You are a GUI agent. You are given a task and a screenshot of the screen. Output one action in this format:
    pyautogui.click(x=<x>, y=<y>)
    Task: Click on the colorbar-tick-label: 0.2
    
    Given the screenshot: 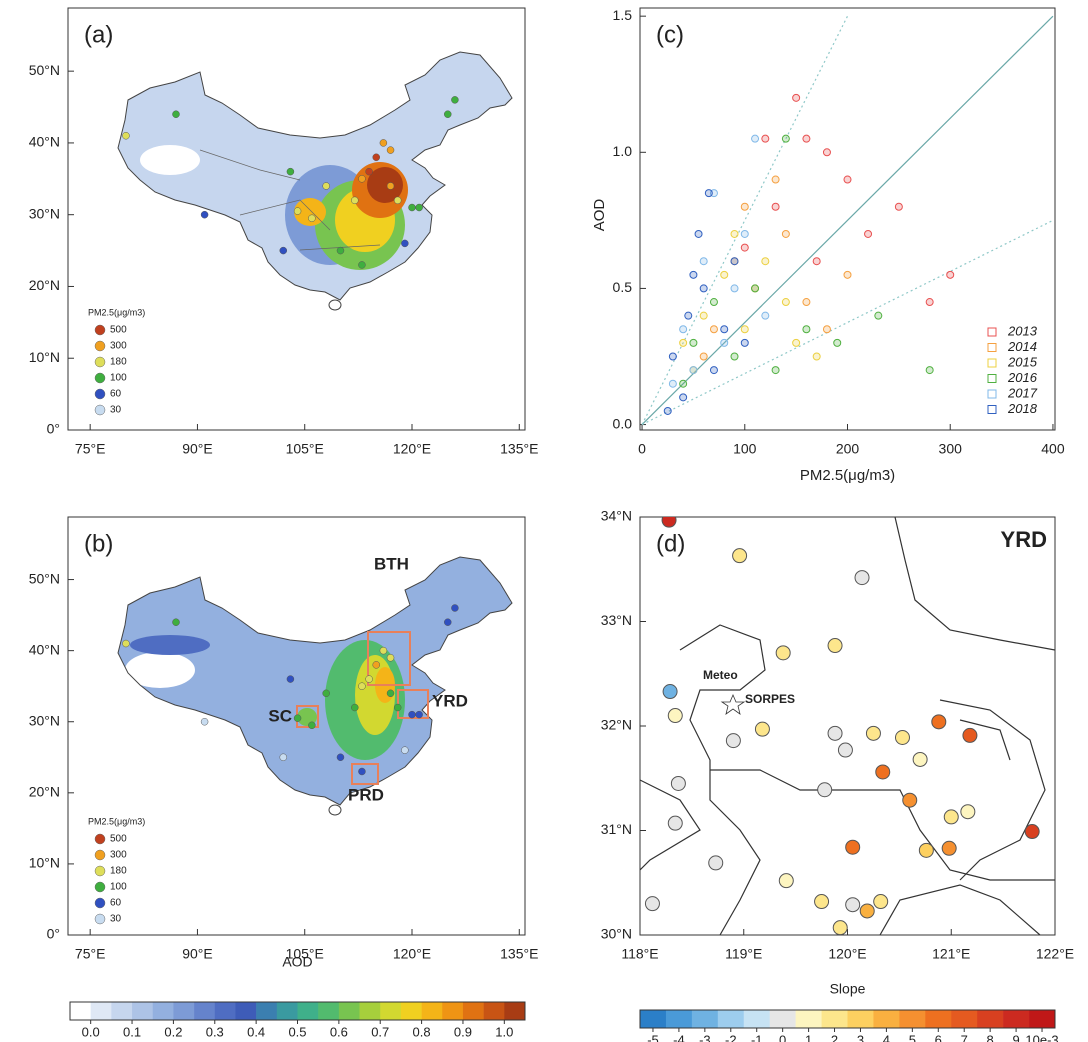 What is the action you would take?
    pyautogui.click(x=173, y=1031)
    